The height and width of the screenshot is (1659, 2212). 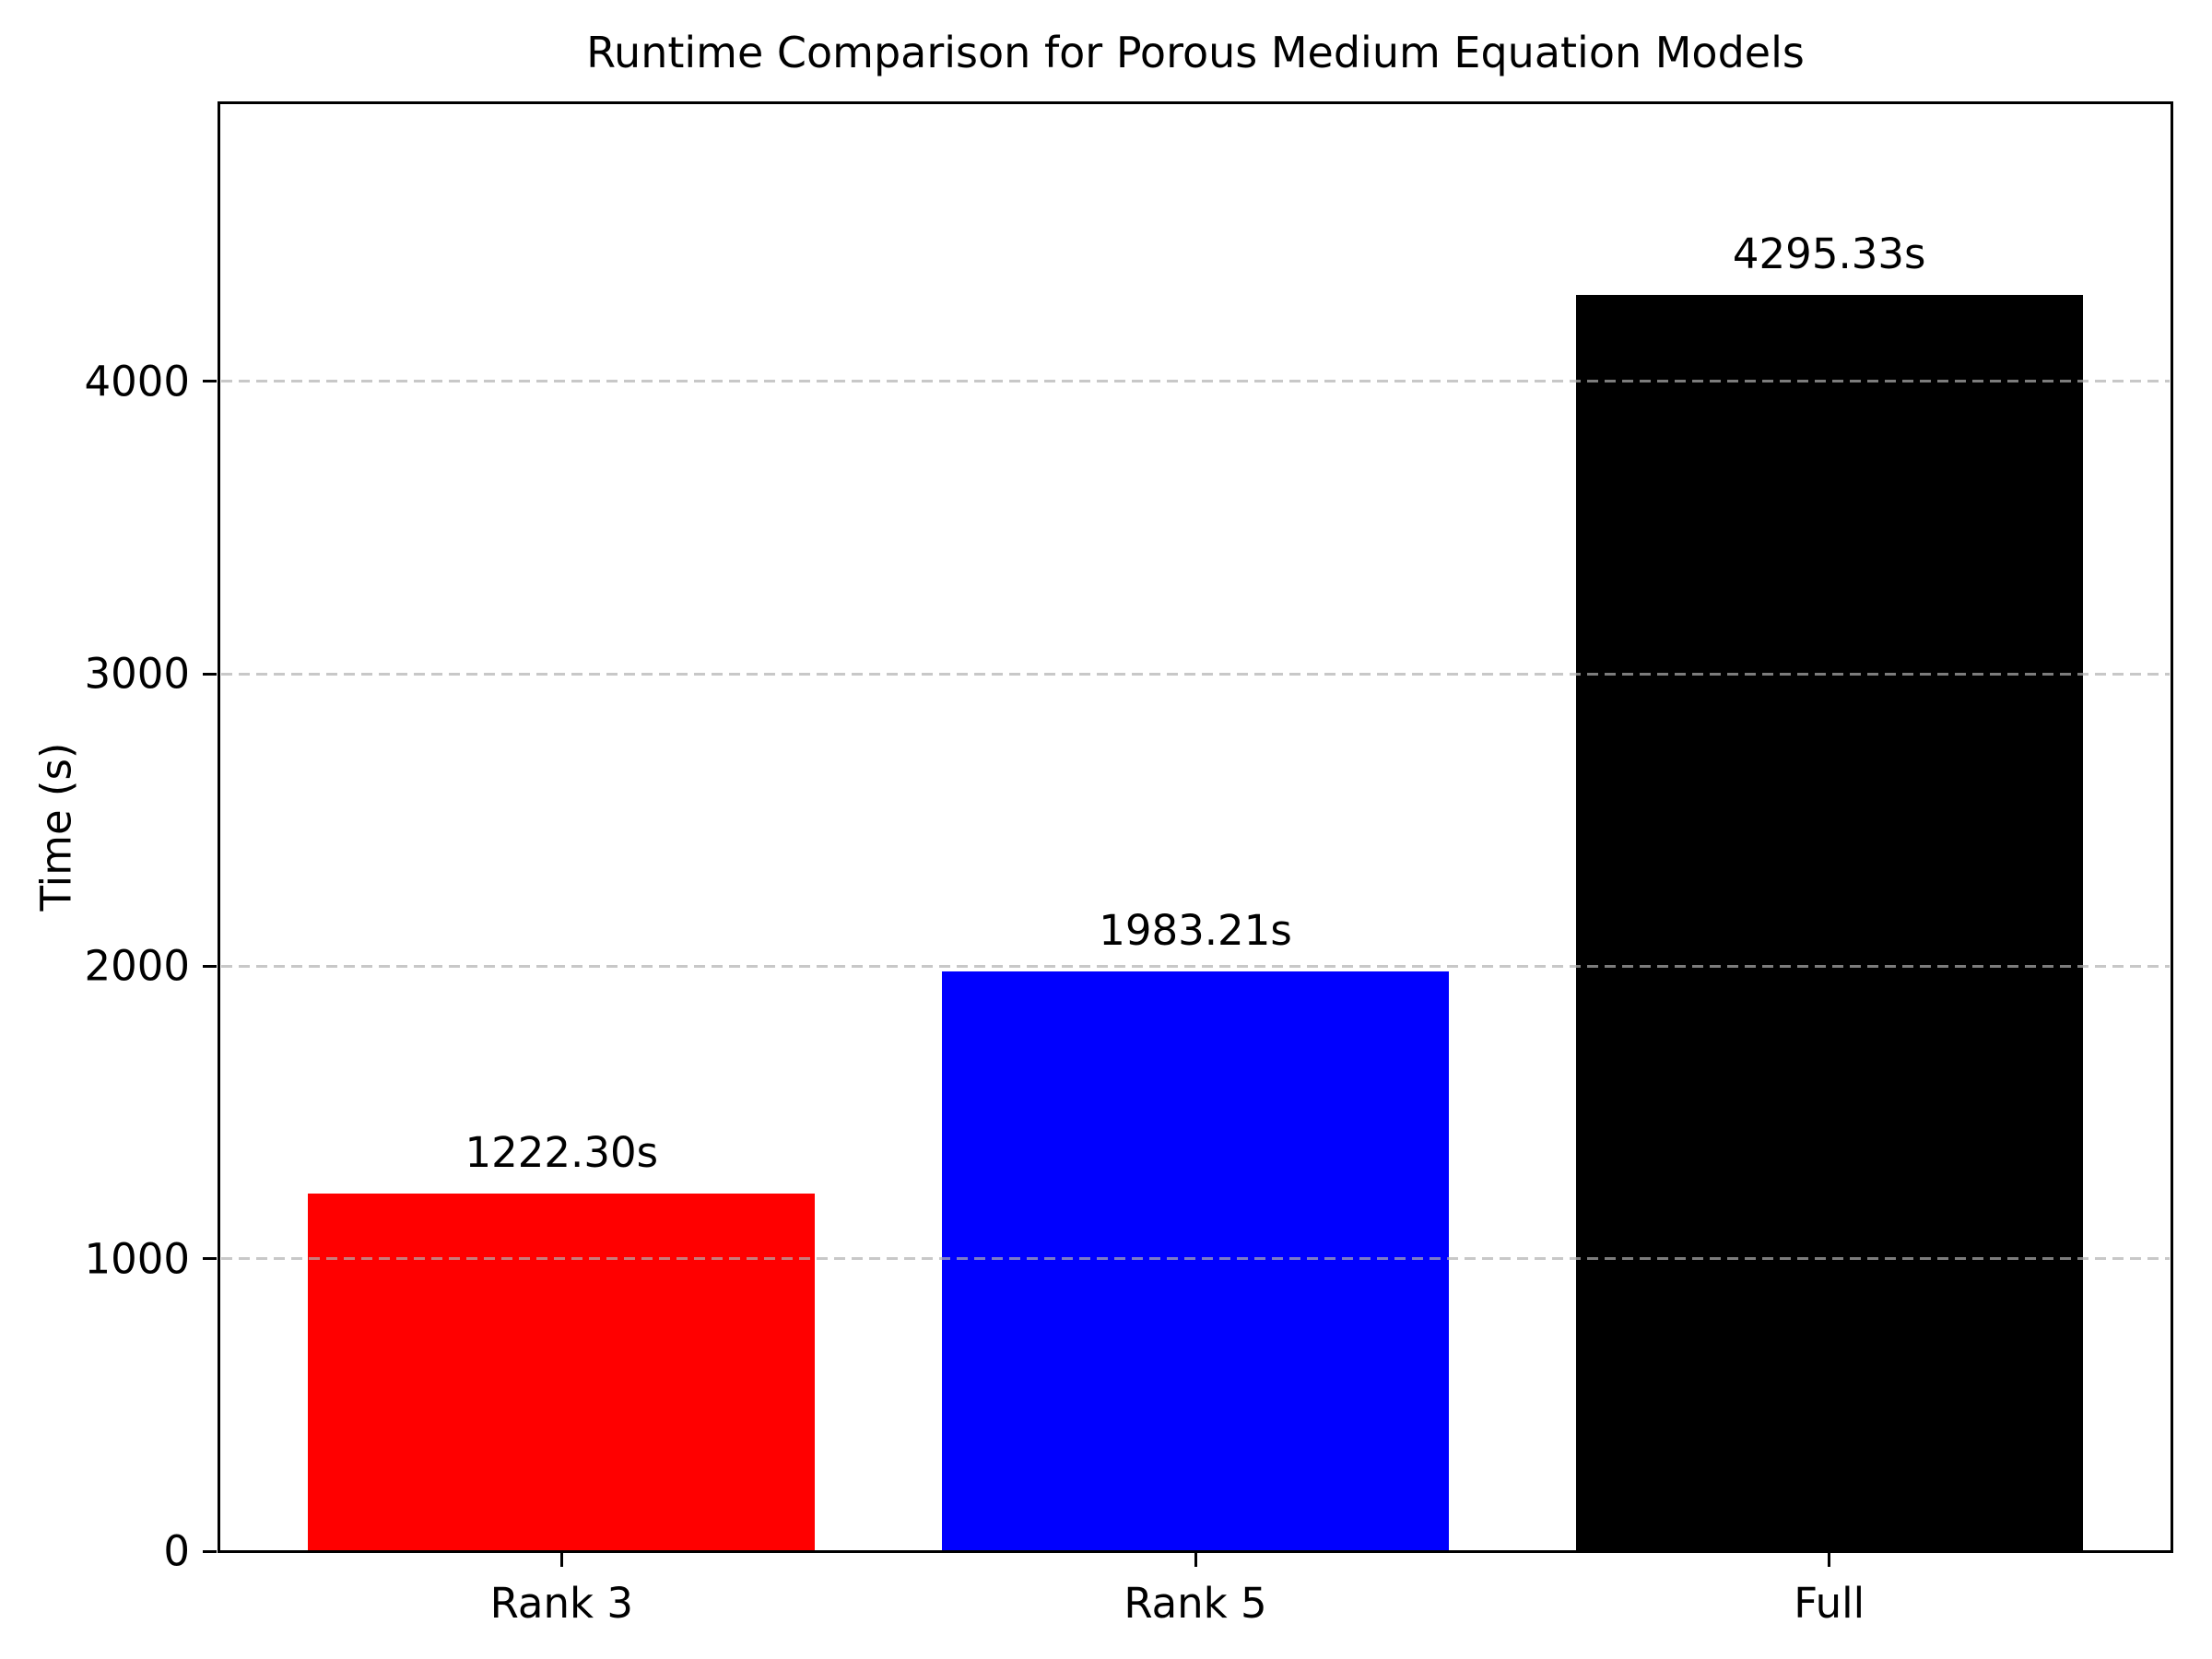 What do you see at coordinates (1829, 254) in the screenshot?
I see `bar-value-label: 4295.33s` at bounding box center [1829, 254].